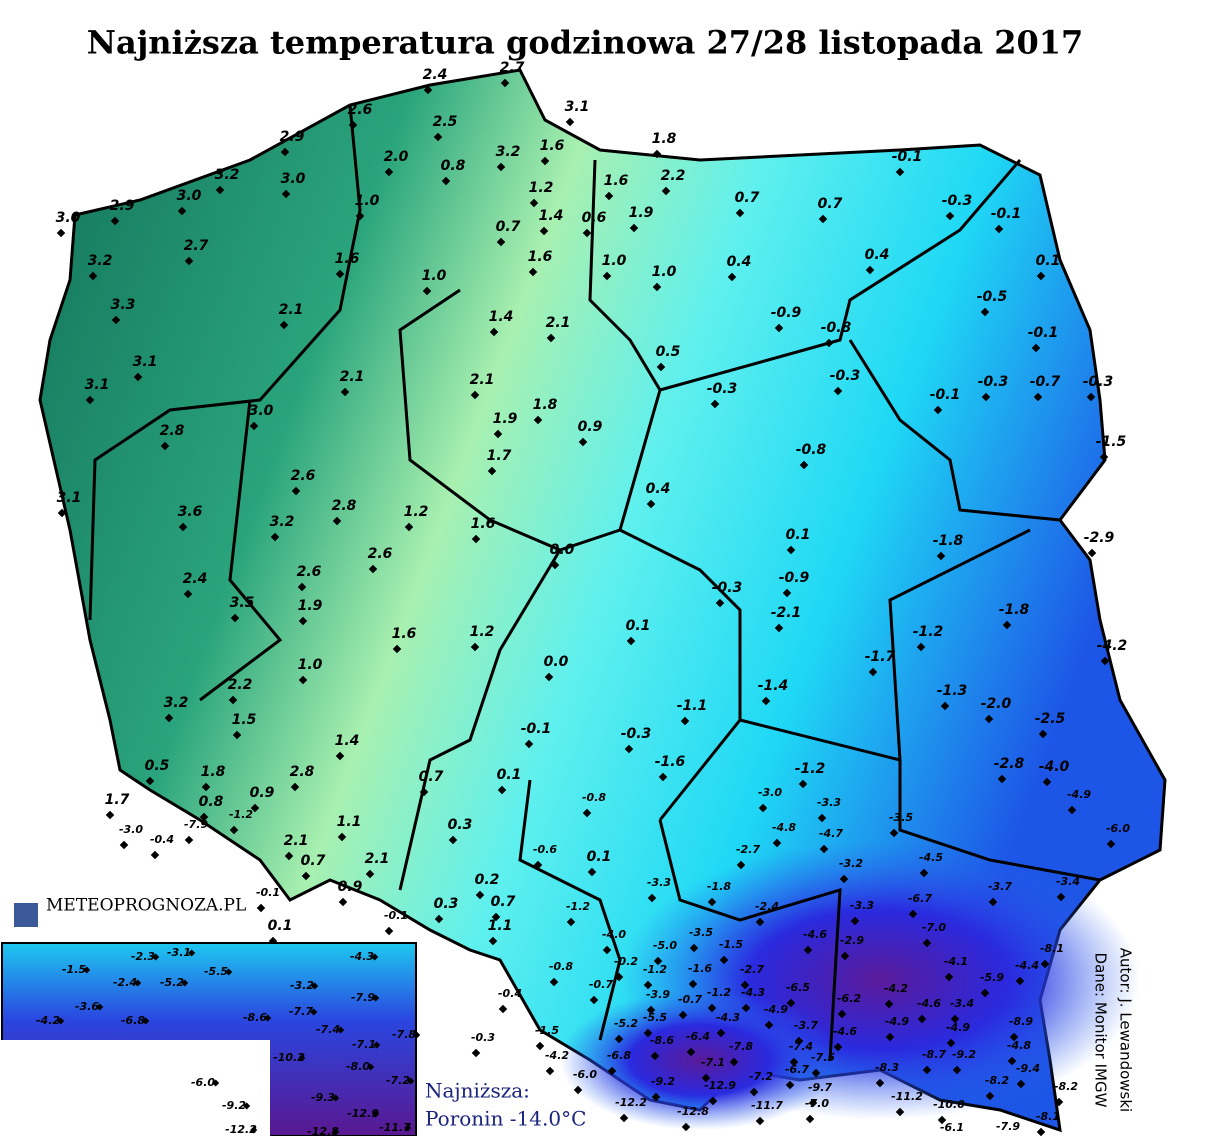 The width and height of the screenshot is (1208, 1136). I want to click on station-value: -0.7, so click(690, 999).